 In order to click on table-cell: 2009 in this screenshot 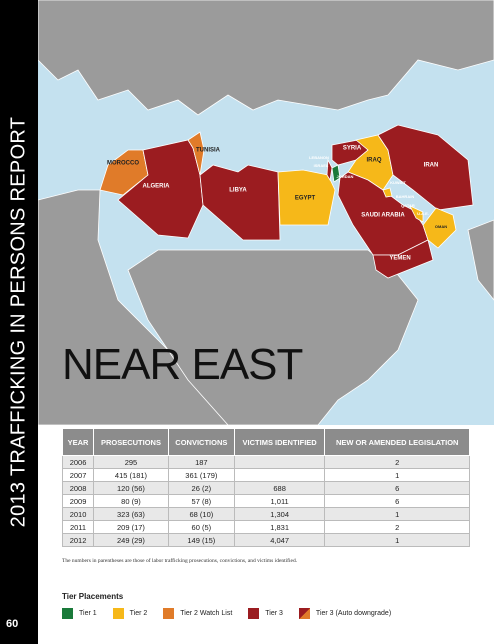, I will do `click(78, 501)`.